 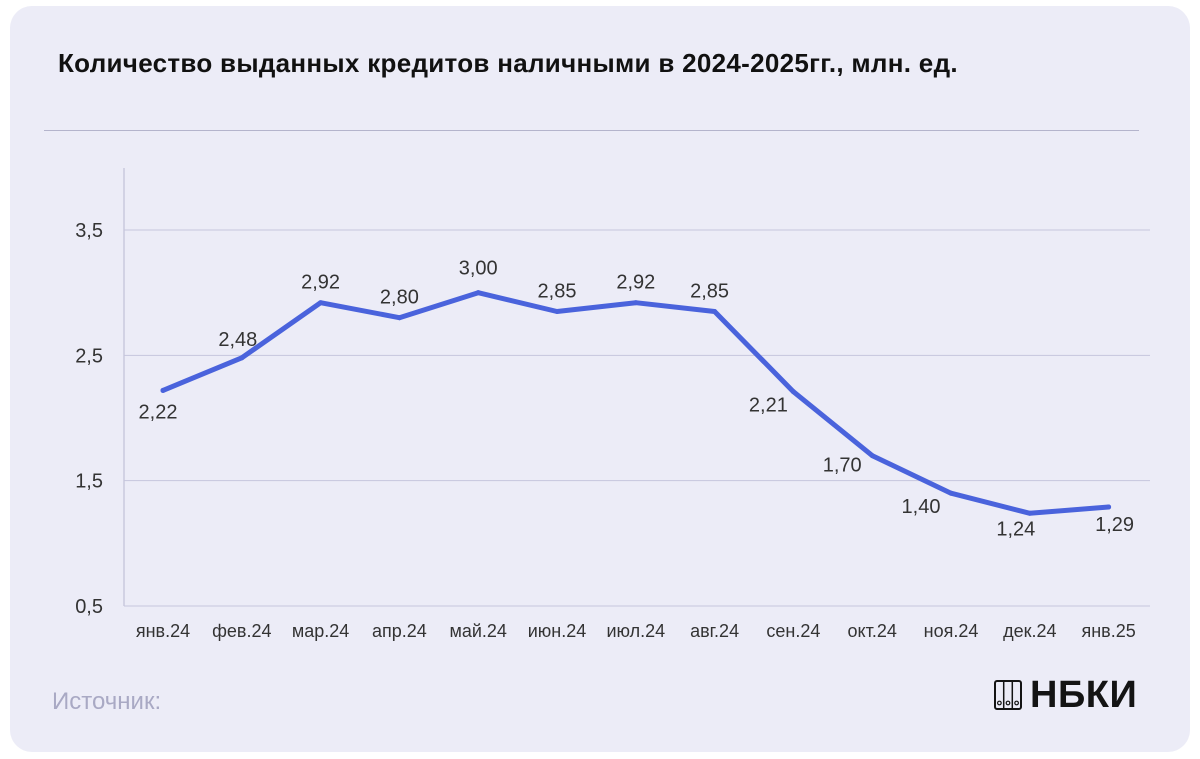 I want to click on x-tick-label: мар.24, so click(x=320, y=631).